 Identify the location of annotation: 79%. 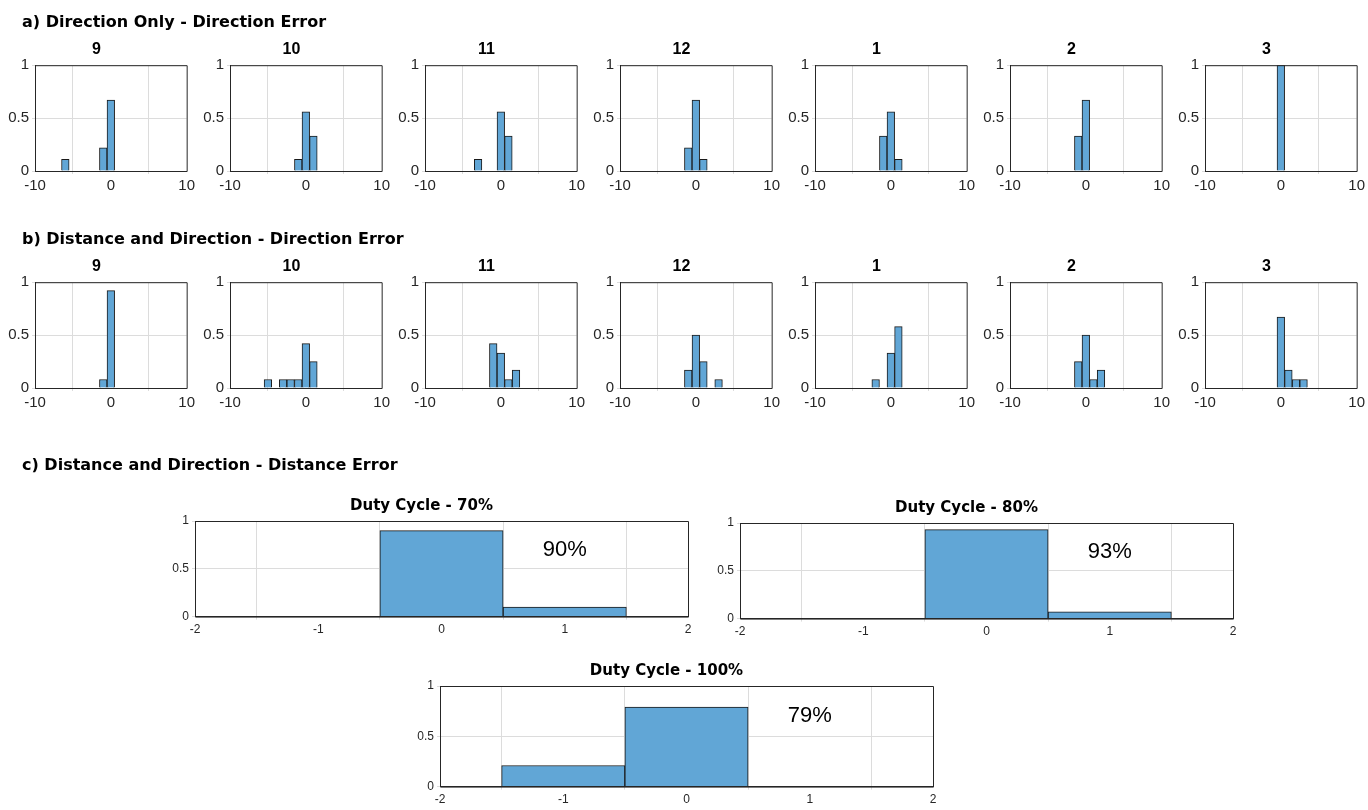
(809, 715).